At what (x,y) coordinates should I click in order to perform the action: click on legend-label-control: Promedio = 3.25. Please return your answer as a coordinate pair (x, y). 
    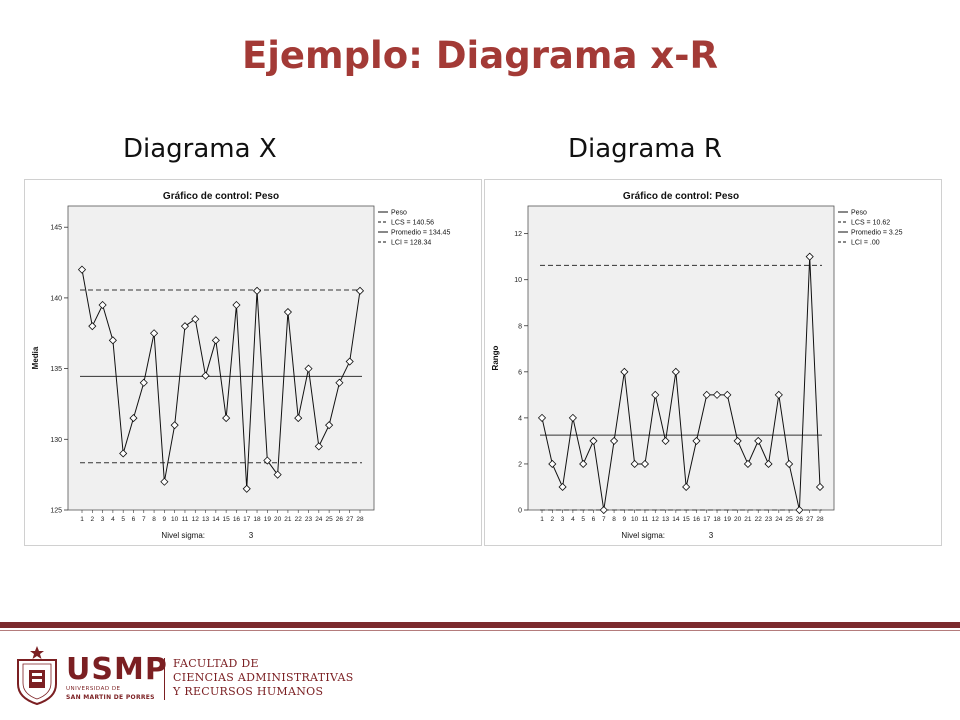
    Looking at the image, I should click on (877, 233).